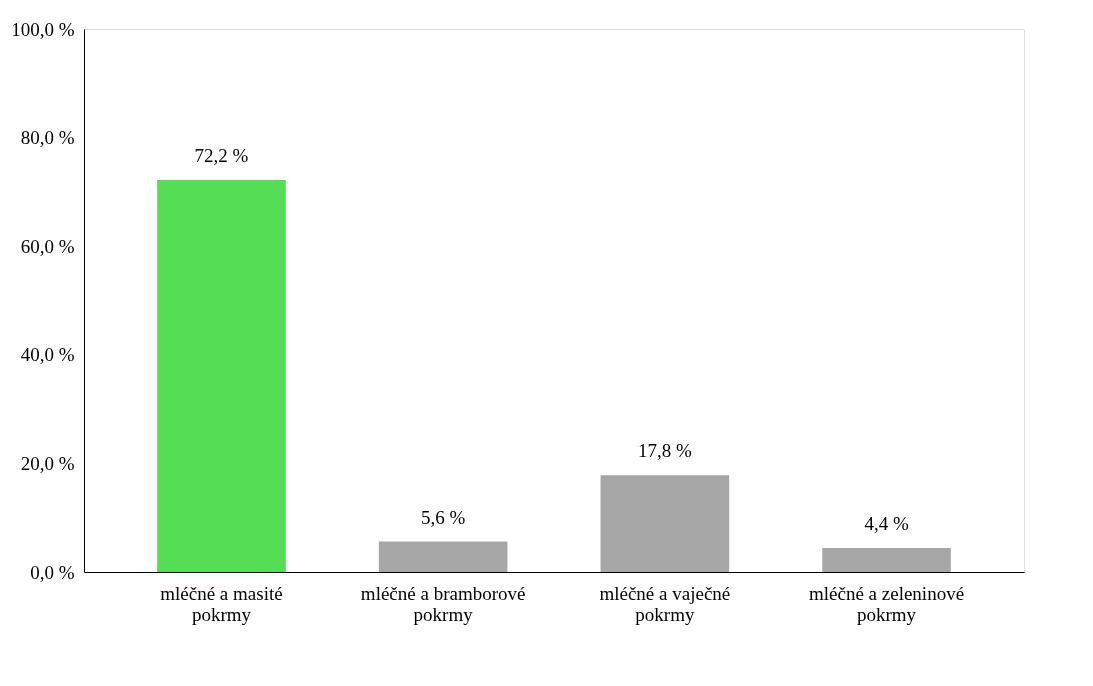 This screenshot has width=1093, height=686. Describe the element at coordinates (47, 463) in the screenshot. I see `y-tick-label: 20,0 %` at that location.